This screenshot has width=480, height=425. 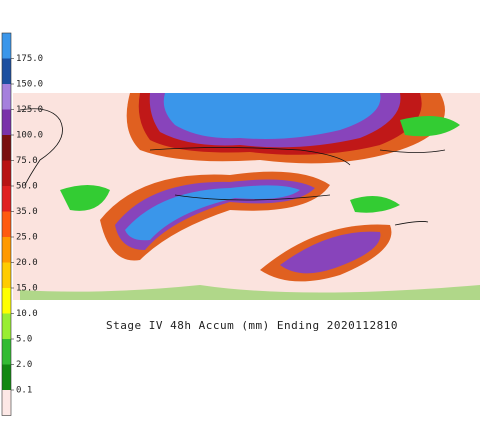 What do you see at coordinates (29, 136) in the screenshot?
I see `color-bar-label: 100.0` at bounding box center [29, 136].